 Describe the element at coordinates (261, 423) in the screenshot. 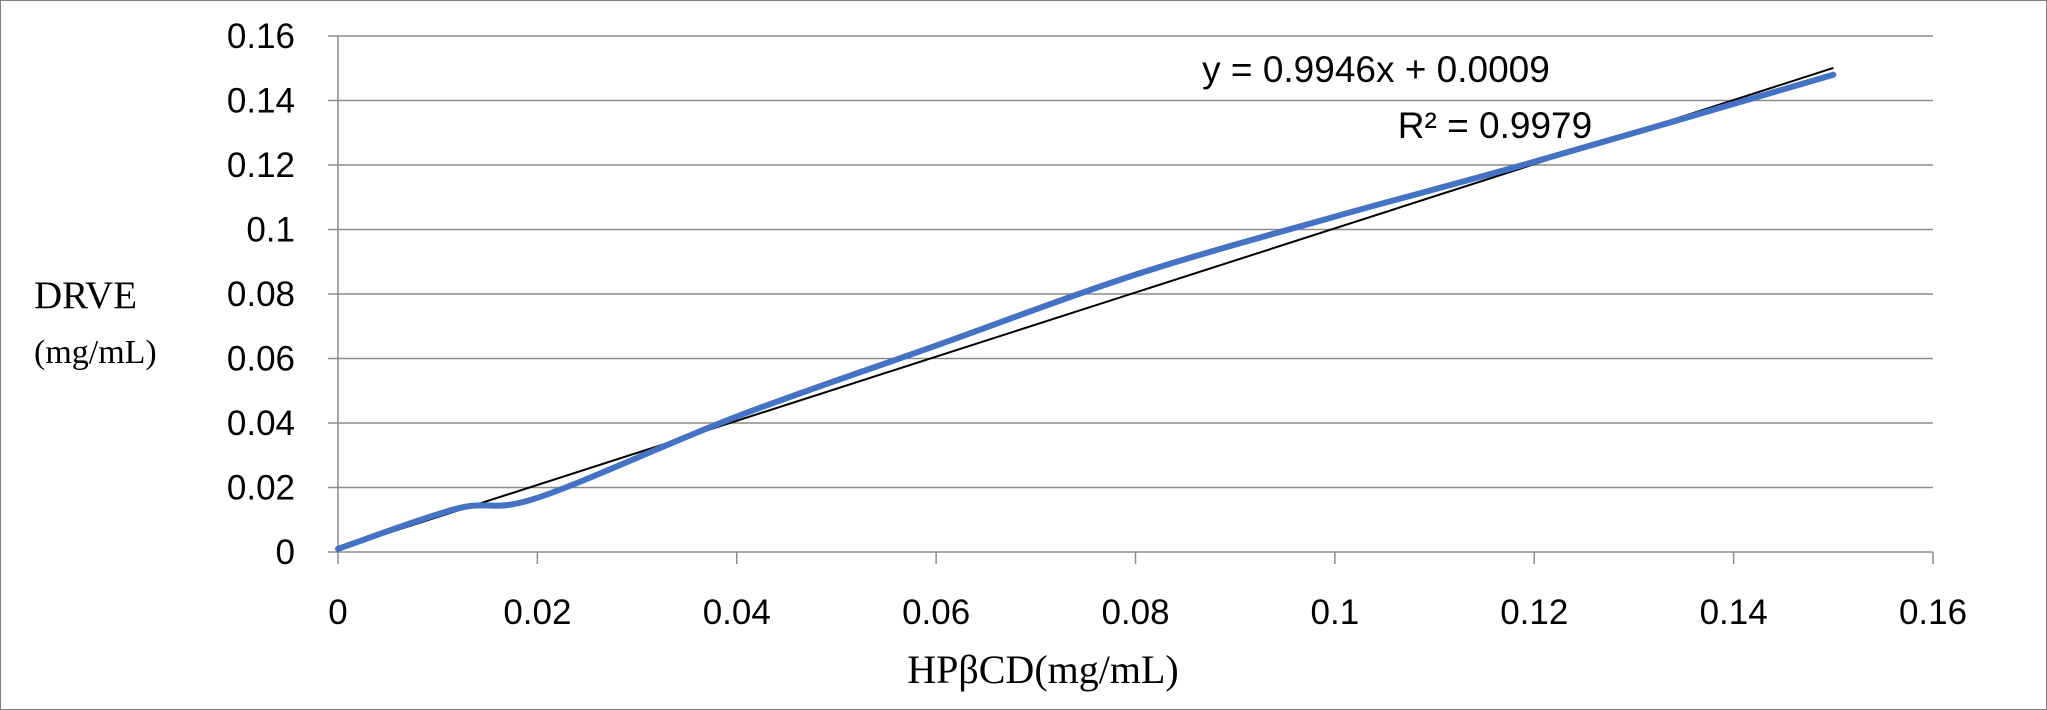

I see `y-tick-label: 0.04` at that location.